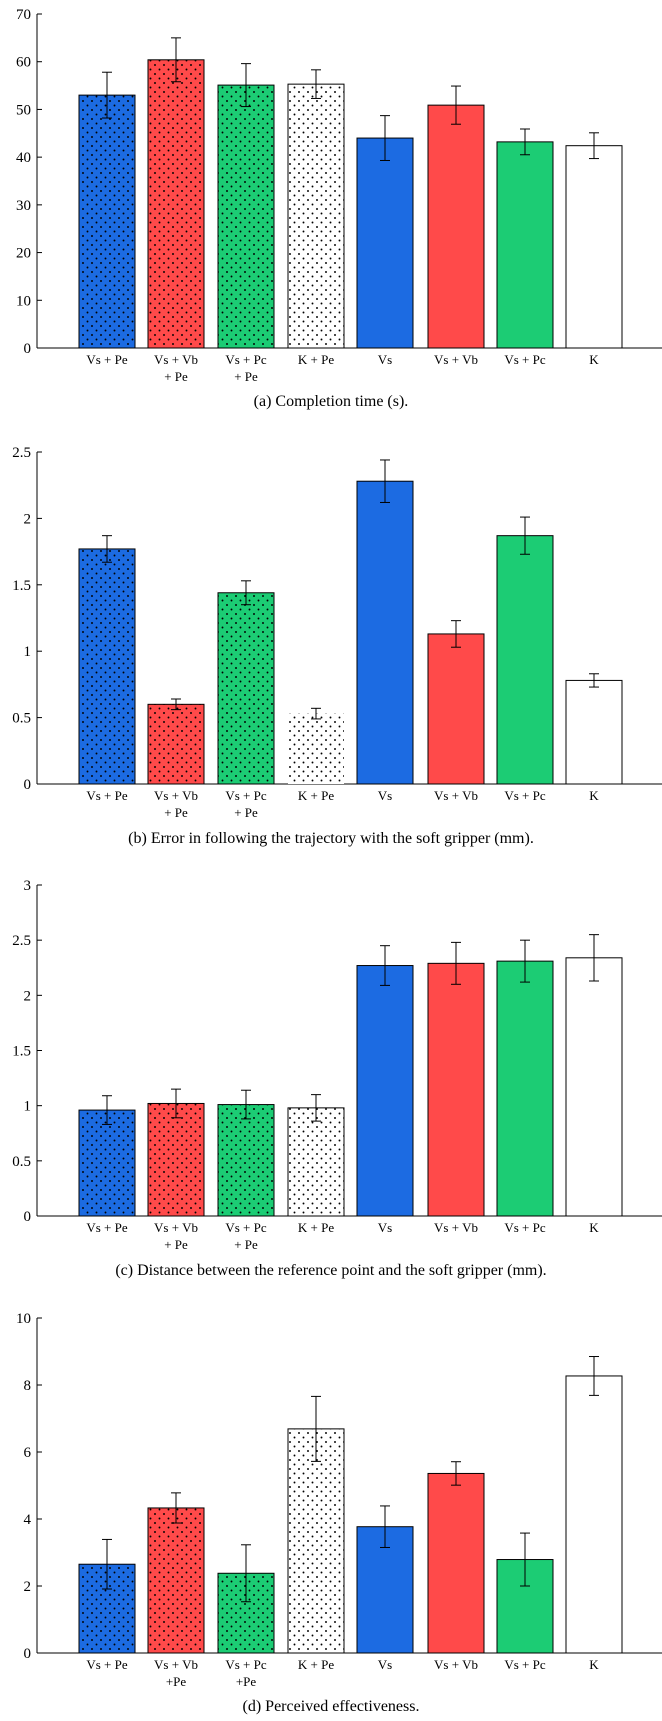 Image resolution: width=662 pixels, height=1721 pixels. I want to click on y-tick-label: 20, so click(23, 254).